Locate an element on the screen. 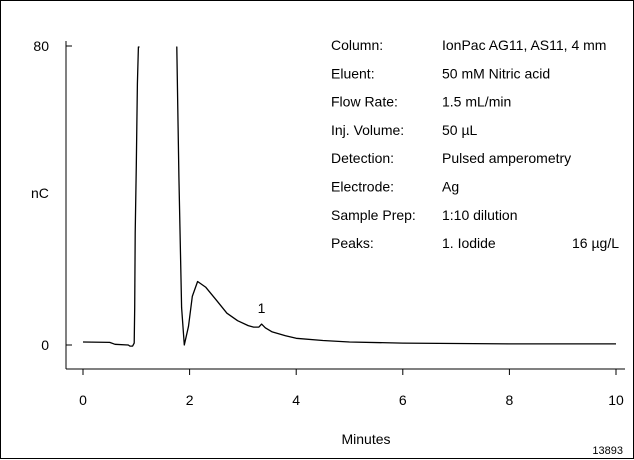  x-tick-label: 8 is located at coordinates (510, 400).